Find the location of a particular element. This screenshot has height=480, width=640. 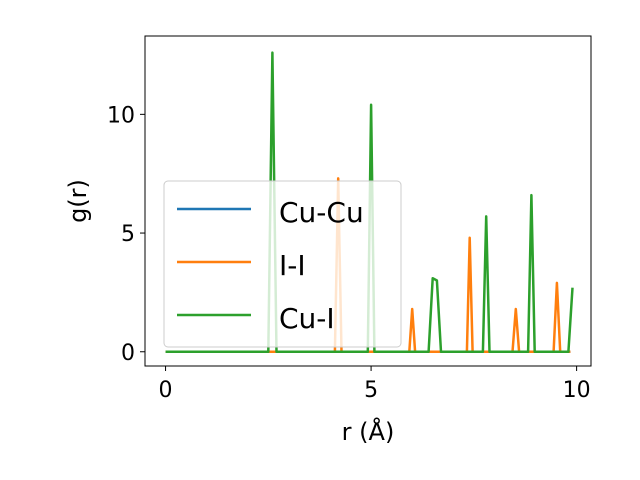

legend-label-i-i: I-I is located at coordinates (292, 265).